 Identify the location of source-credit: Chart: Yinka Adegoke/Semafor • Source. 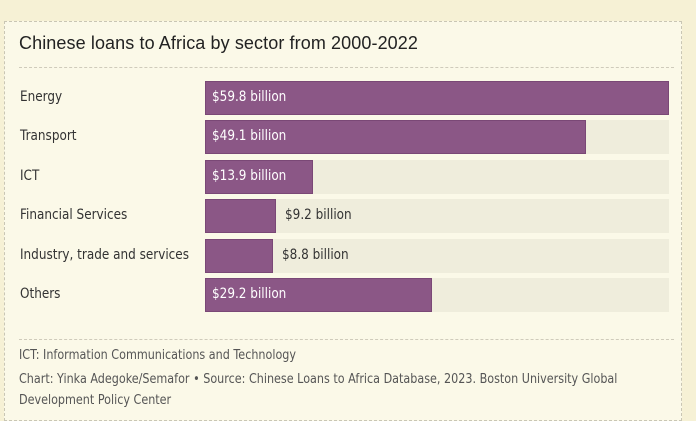
(318, 390).